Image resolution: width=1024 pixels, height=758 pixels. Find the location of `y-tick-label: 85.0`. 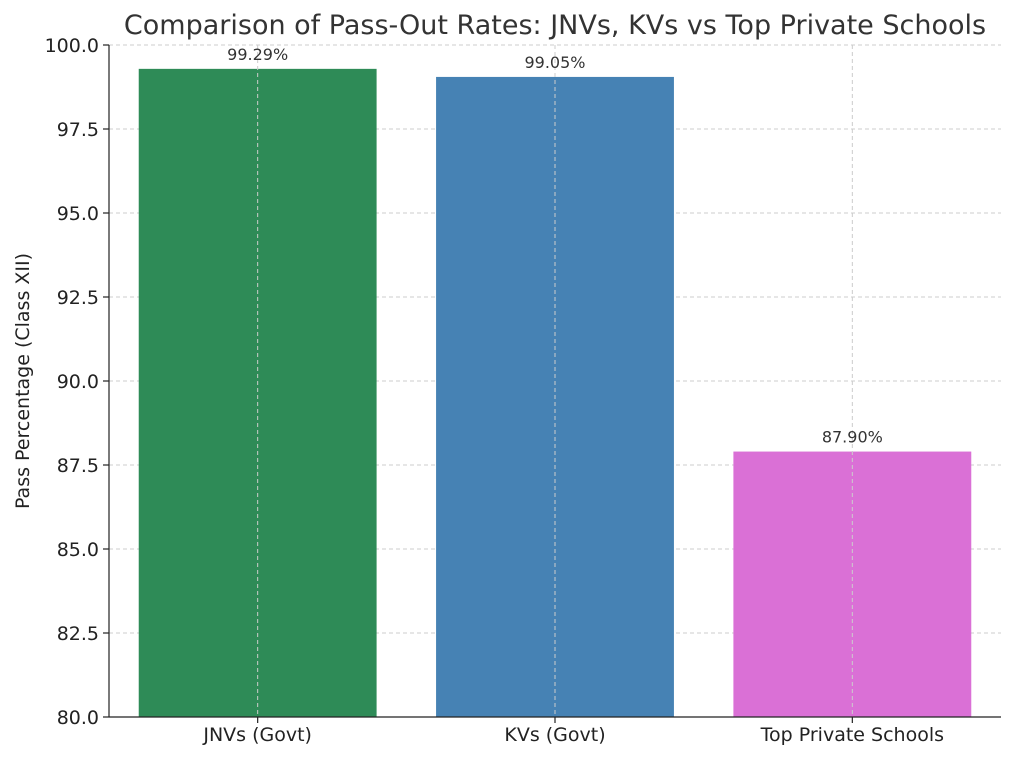

y-tick-label: 85.0 is located at coordinates (78, 550).